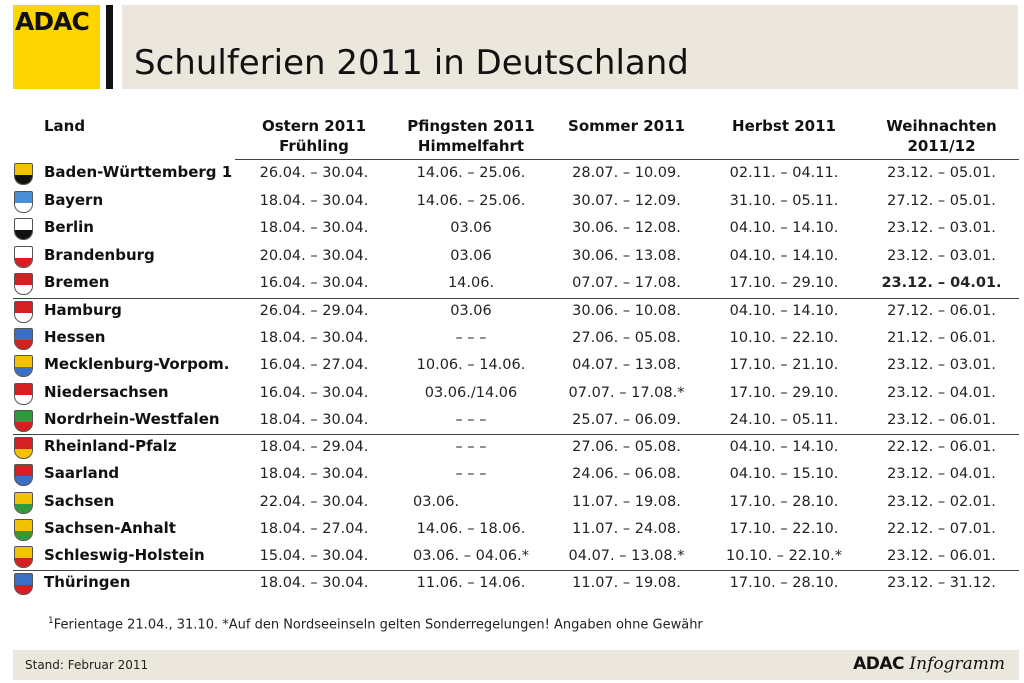  Describe the element at coordinates (23, 202) in the screenshot. I see `bayern-crest-icon` at that location.